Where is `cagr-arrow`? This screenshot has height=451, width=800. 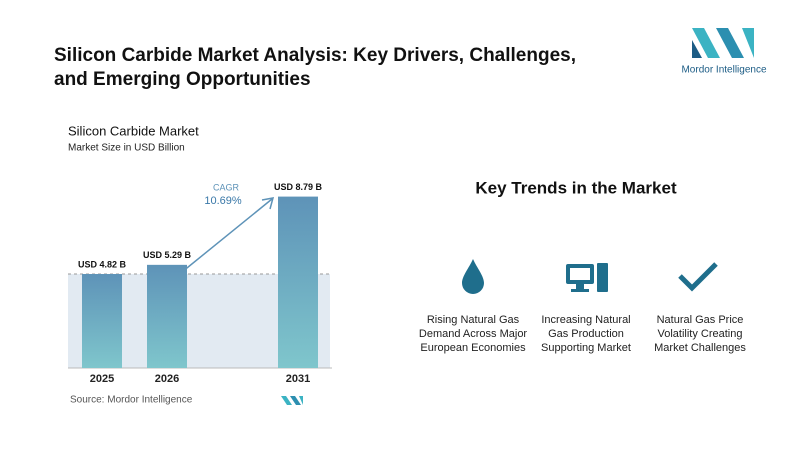
cagr-arrow is located at coordinates (227, 235).